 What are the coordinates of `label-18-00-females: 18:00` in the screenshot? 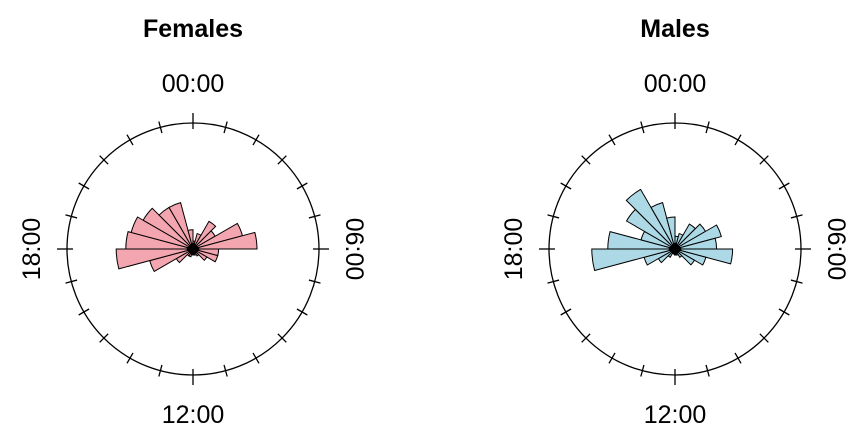 It's located at (32, 249).